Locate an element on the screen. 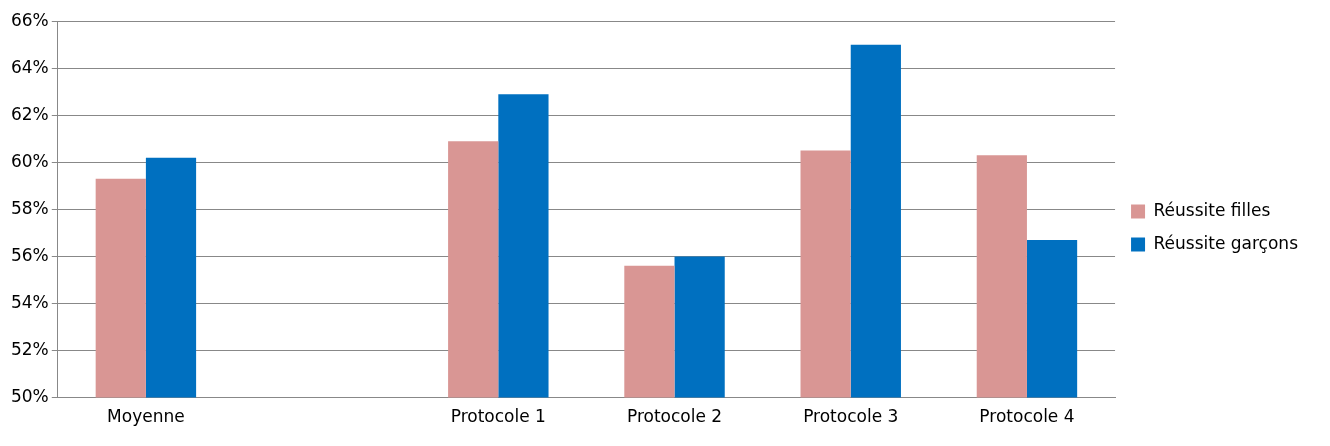 This screenshot has height=446, width=1330. y-tick-label: 50% is located at coordinates (29, 396).